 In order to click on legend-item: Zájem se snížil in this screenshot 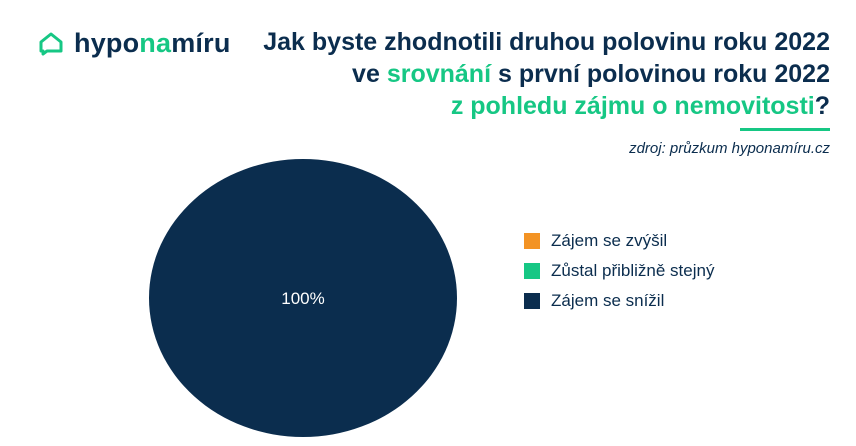, I will do `click(619, 301)`.